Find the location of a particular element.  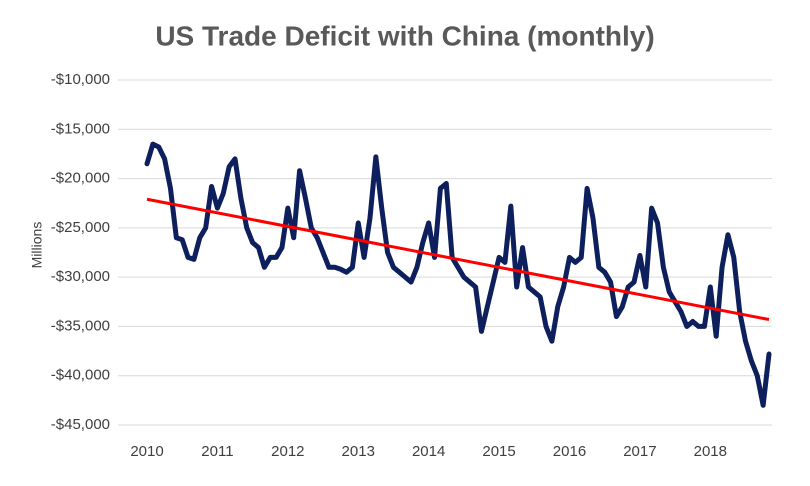

y-tick-label: -$20,000 is located at coordinates (80, 178).